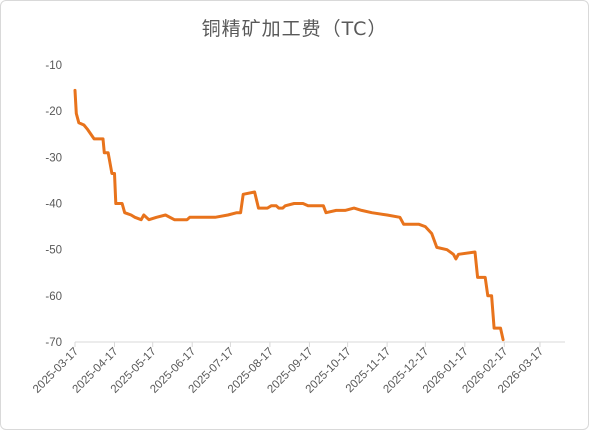 Image resolution: width=589 pixels, height=430 pixels. Describe the element at coordinates (53, 251) in the screenshot. I see `y-tick-label: -50` at that location.